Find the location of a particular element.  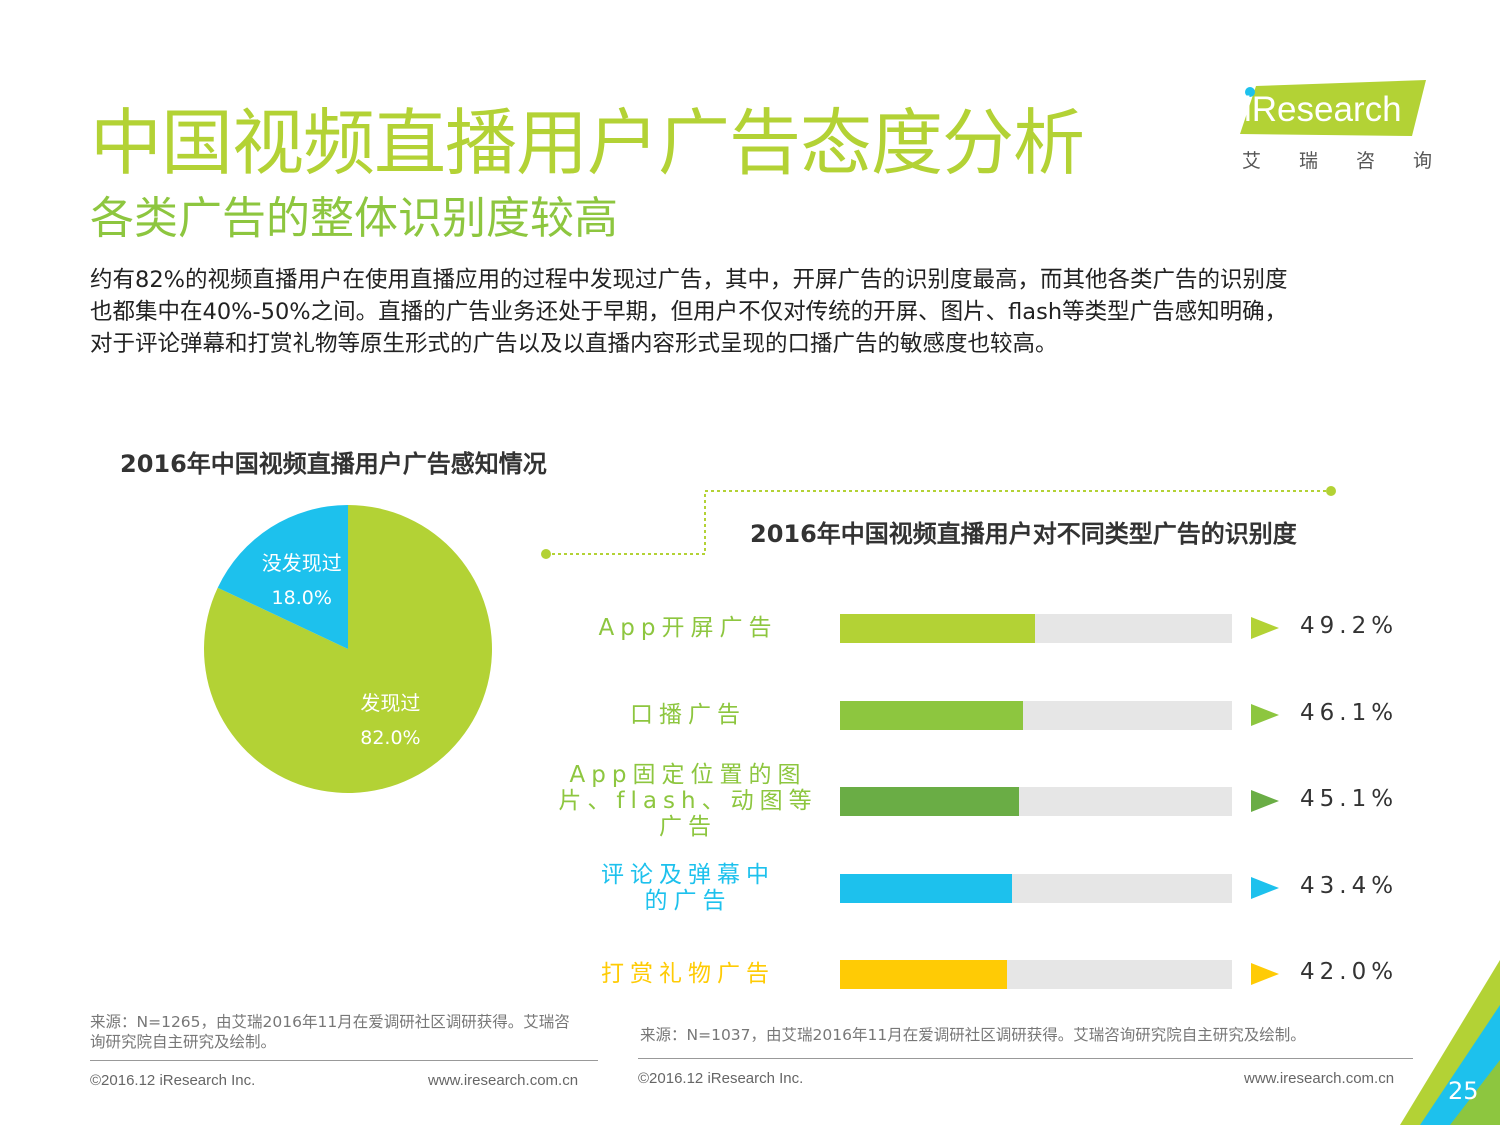

footer-copyright-left: ©2016.12 iResearch Inc. is located at coordinates (173, 1080).